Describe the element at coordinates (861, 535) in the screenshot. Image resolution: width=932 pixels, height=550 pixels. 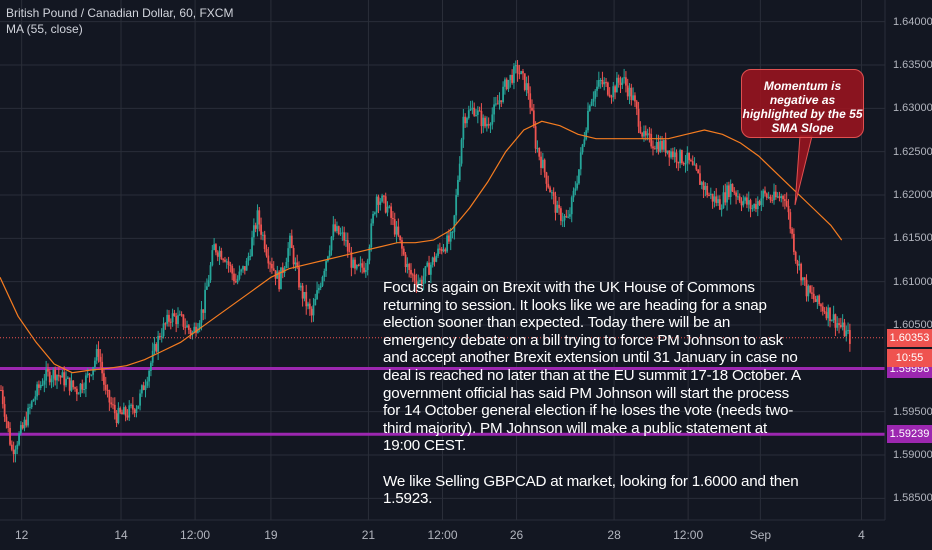
I see `x-tick-label: 4` at that location.